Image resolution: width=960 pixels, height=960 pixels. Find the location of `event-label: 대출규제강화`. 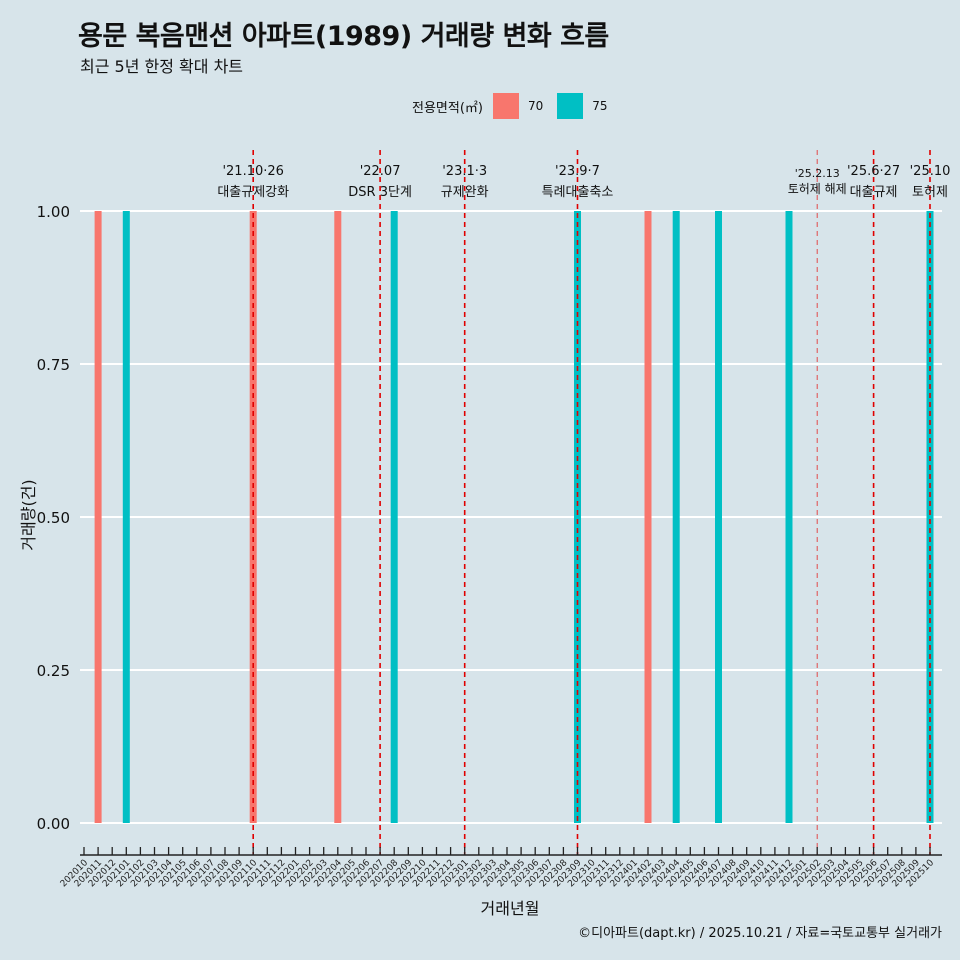

event-label: 대출규제강화 is located at coordinates (253, 192).